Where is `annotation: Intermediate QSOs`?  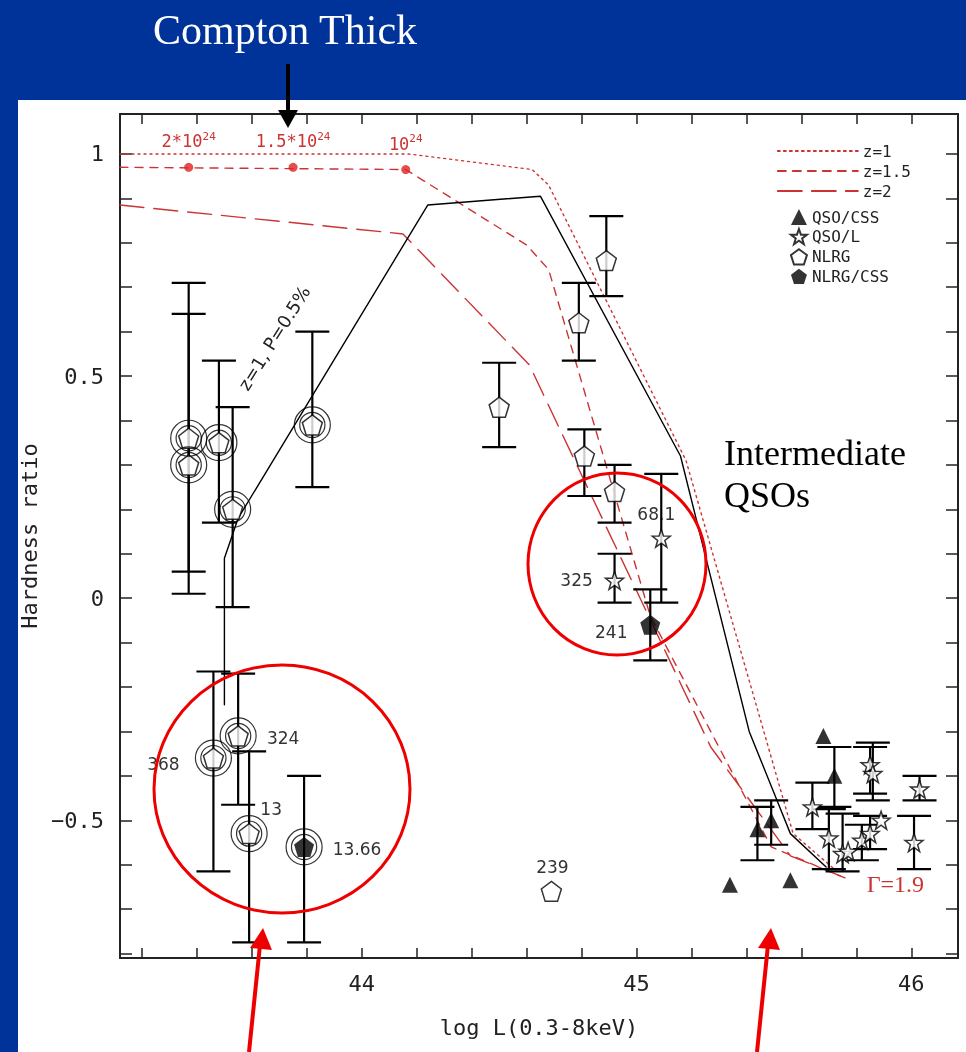 annotation: Intermediate QSOs is located at coordinates (815, 474).